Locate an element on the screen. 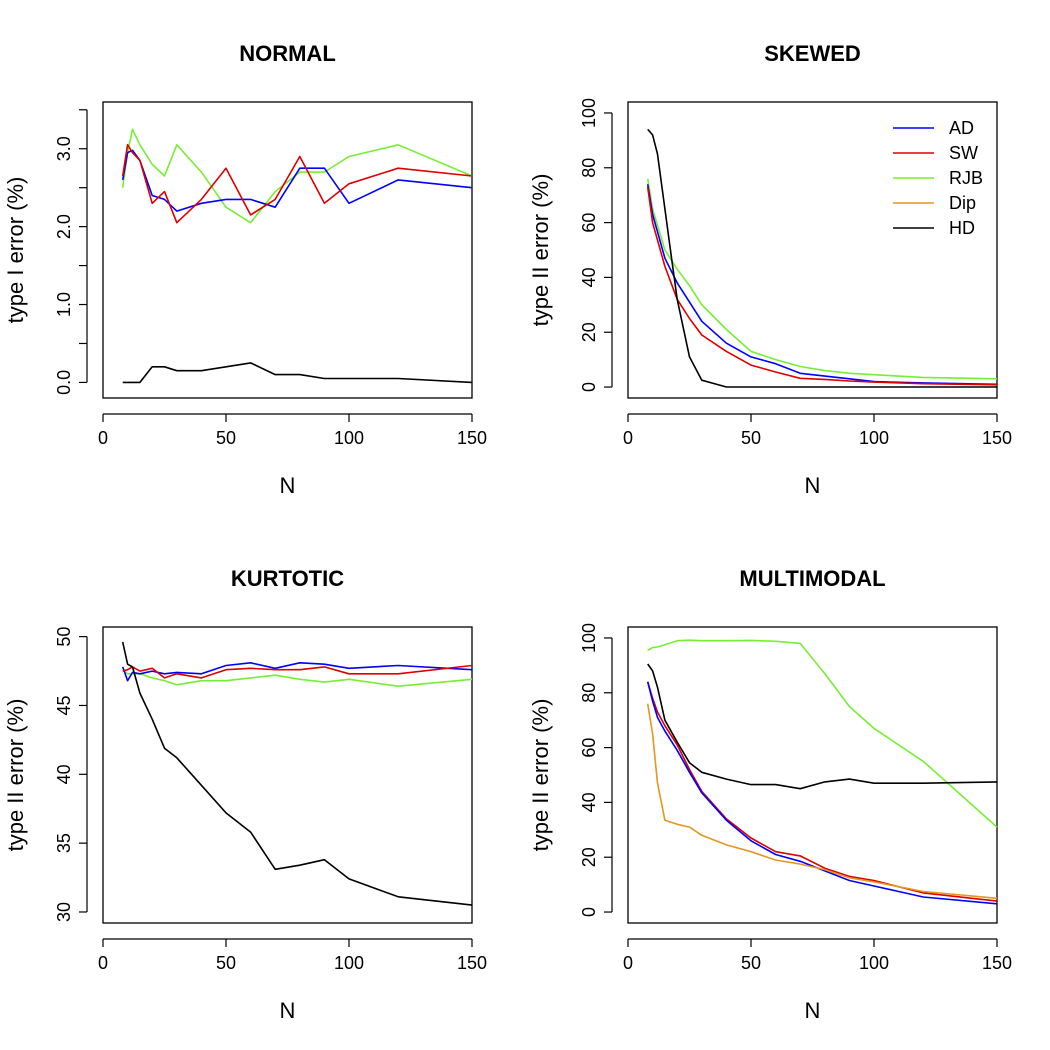 Image resolution: width=1050 pixels, height=1050 pixels. y-tick-label: 0.0 is located at coordinates (64, 382).